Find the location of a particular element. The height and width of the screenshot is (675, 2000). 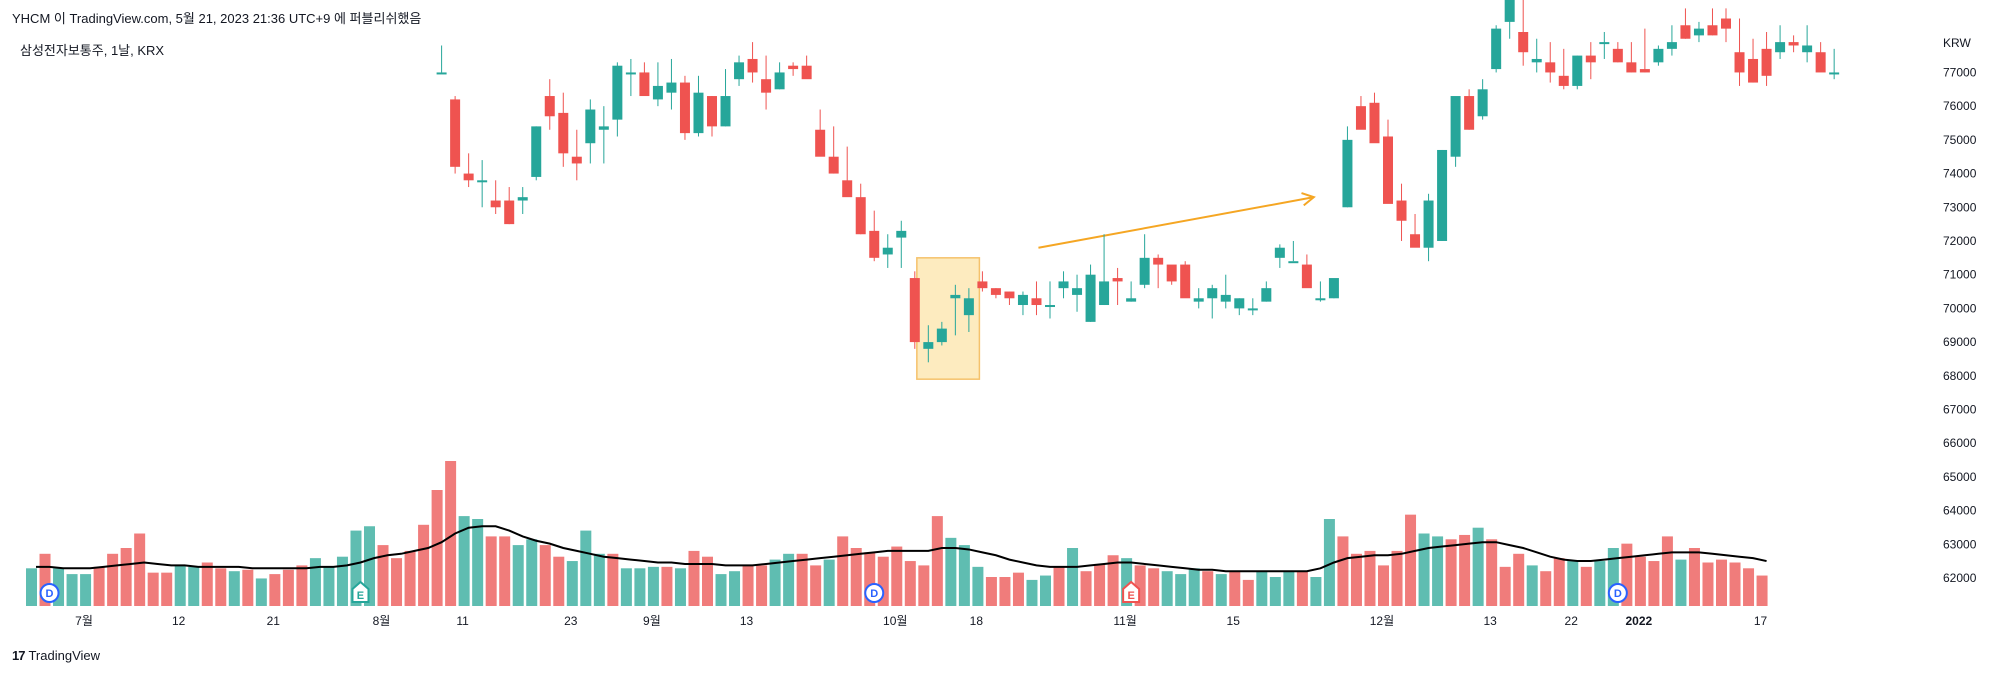

event-marker-earnings-past: E is located at coordinates (360, 591).